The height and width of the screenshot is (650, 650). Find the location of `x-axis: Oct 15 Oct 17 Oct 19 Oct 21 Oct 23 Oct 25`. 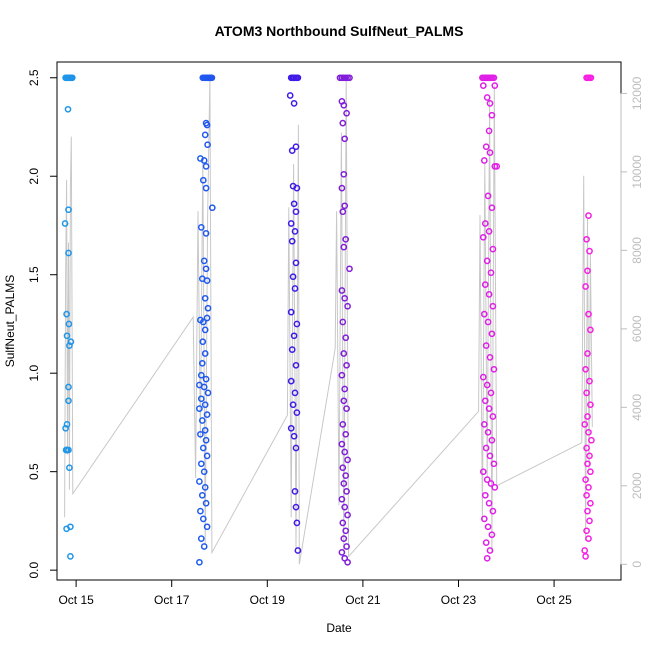

x-axis: Oct 15 Oct 17 Oct 19 Oct 21 Oct 23 Oct 25 is located at coordinates (315, 593).